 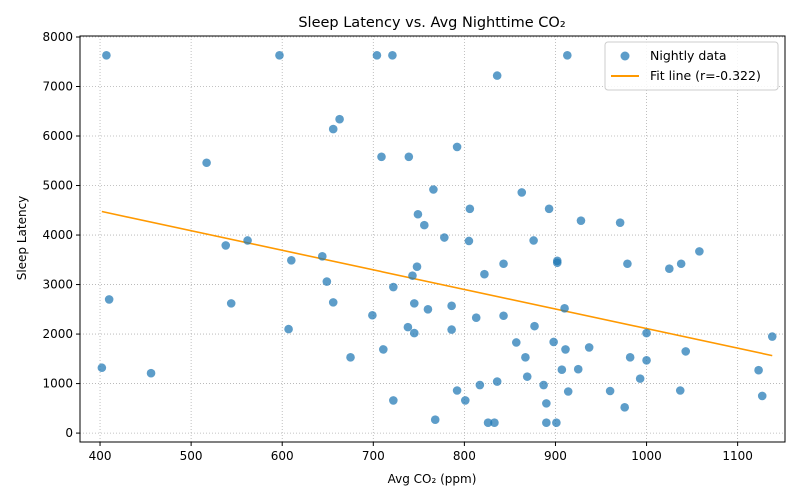 What do you see at coordinates (57, 285) in the screenshot?
I see `y-tick-label: 3000` at bounding box center [57, 285].